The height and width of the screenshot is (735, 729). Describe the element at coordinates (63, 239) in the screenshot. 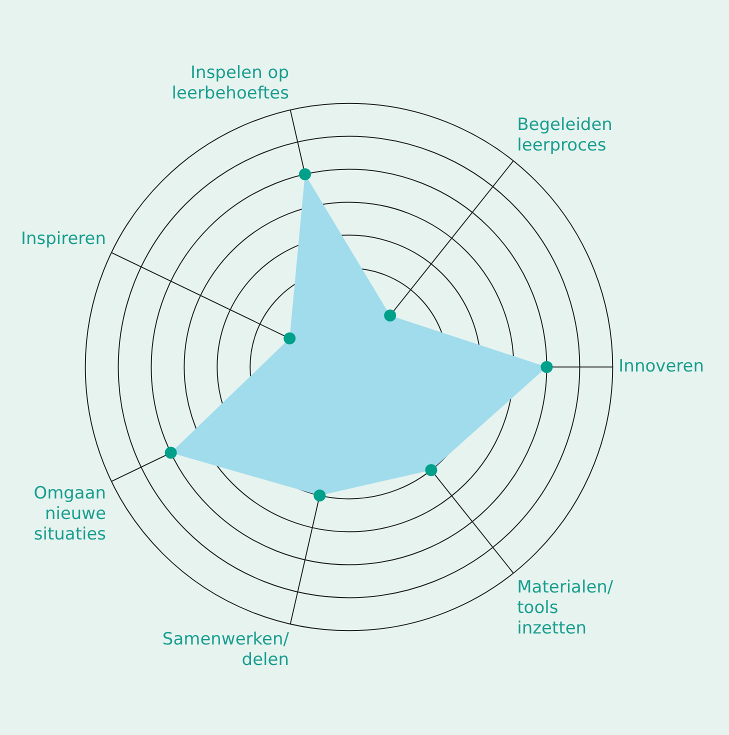

I see `spoke-label: Inspireren` at that location.